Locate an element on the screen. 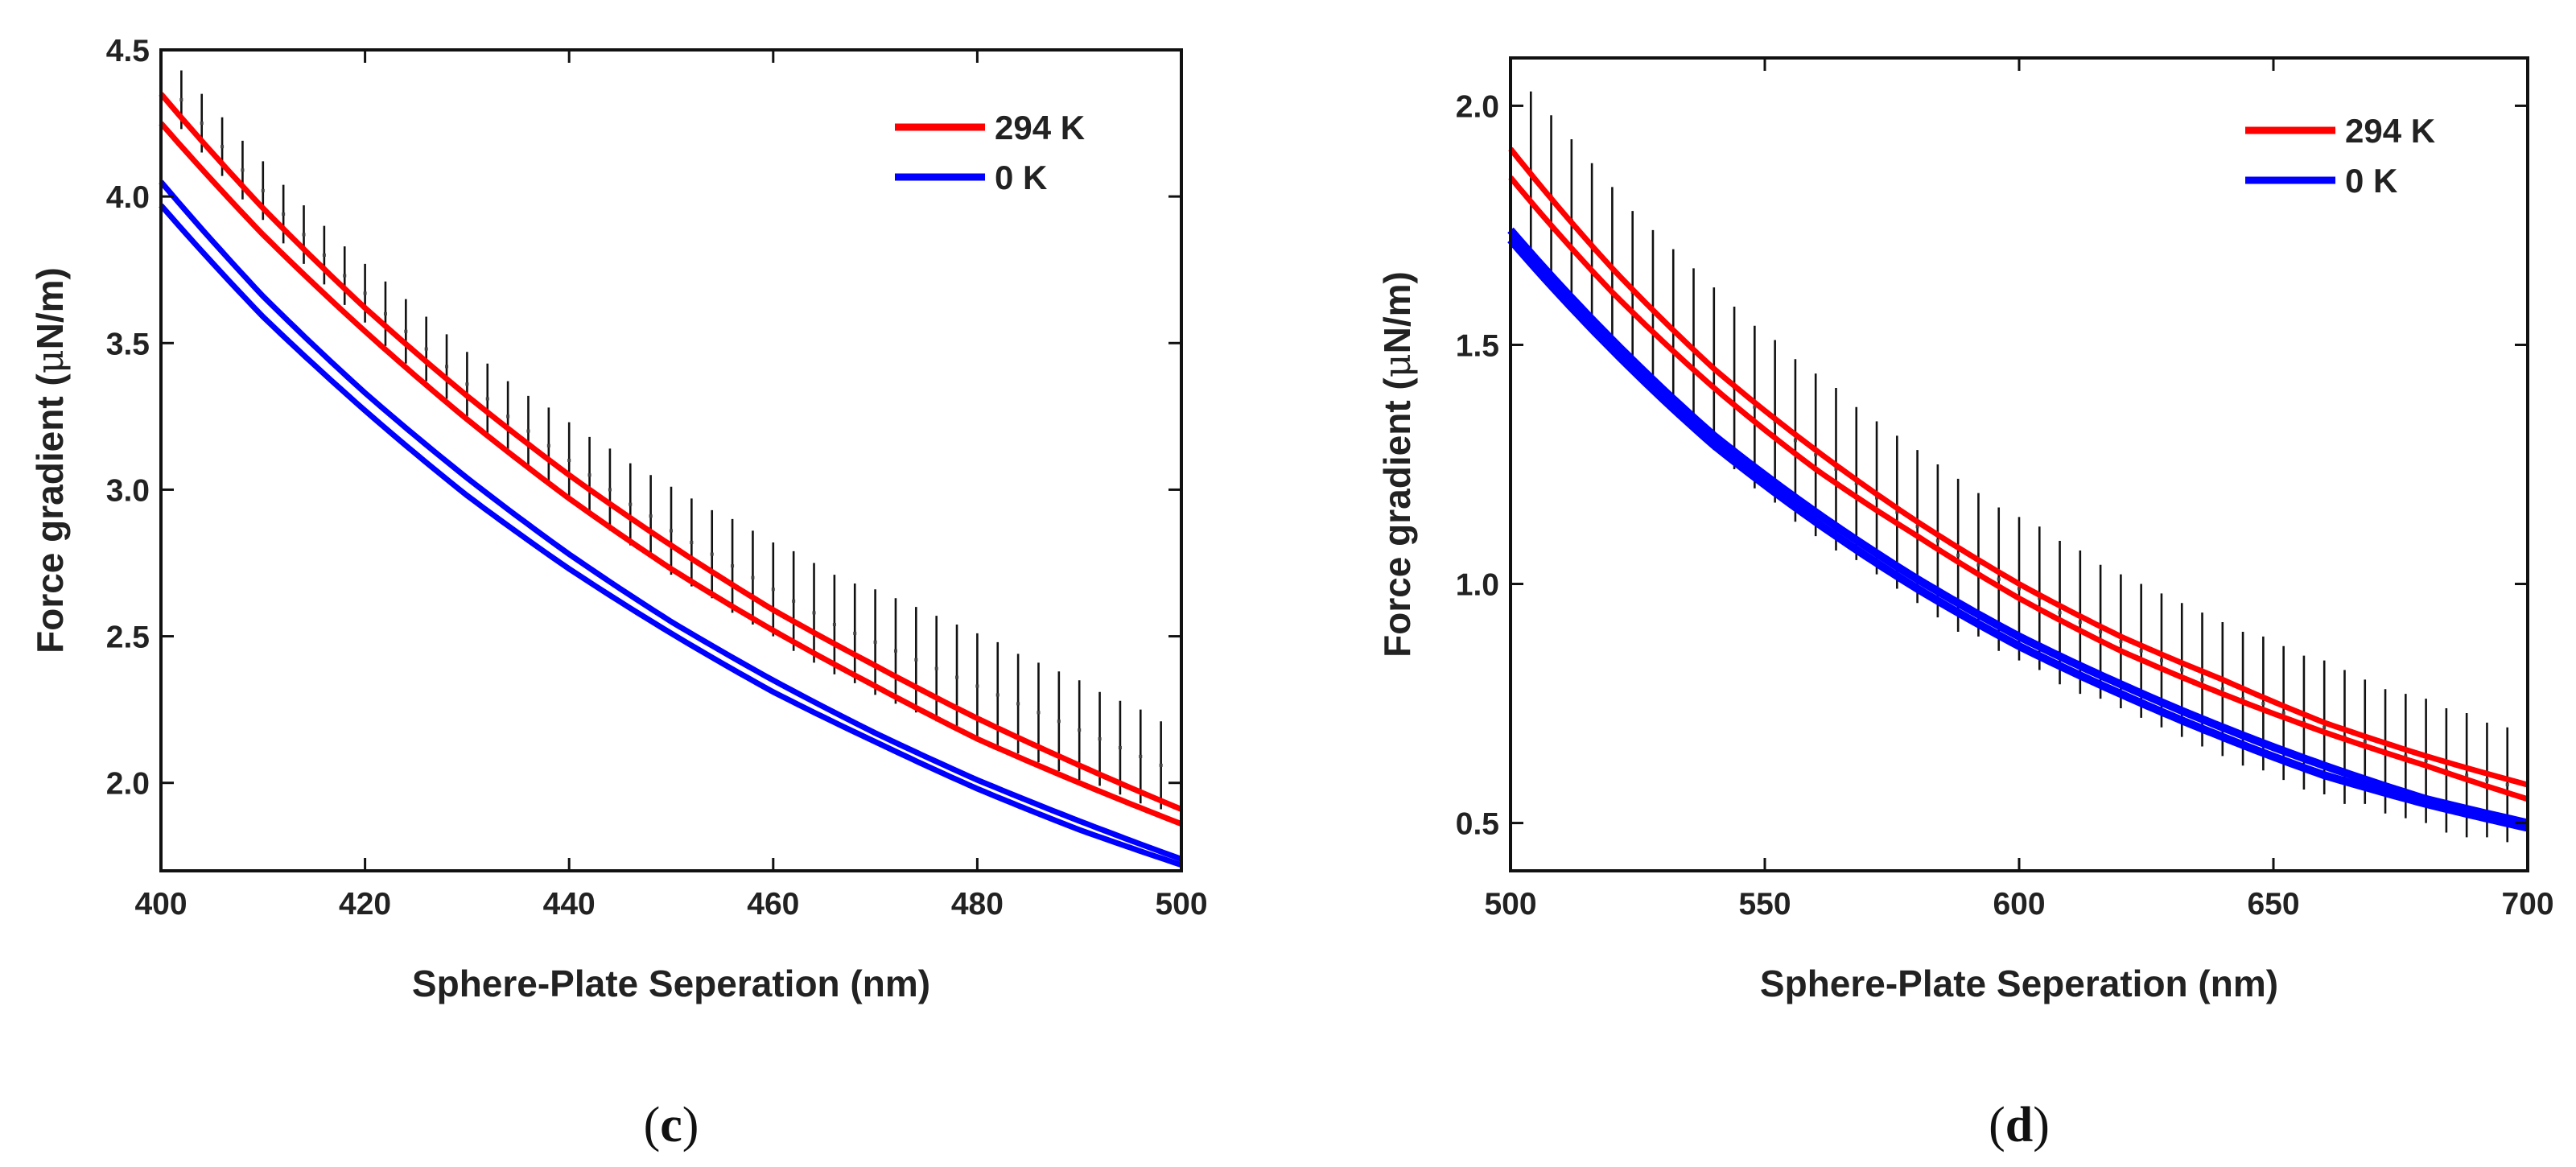 The height and width of the screenshot is (1167, 2576). chart-c-x-axis-label: Sphere-Plate Seperation (nm) is located at coordinates (671, 983).